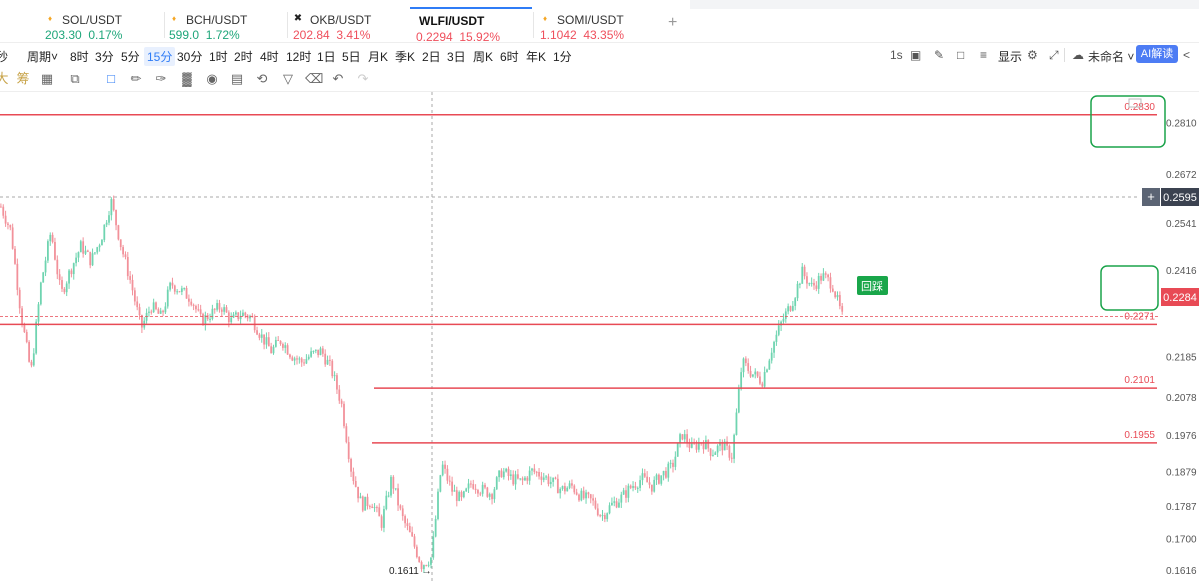 This screenshot has width=1199, height=583. Describe the element at coordinates (262, 78) in the screenshot. I see `magnet-icon: ⟲` at that location.